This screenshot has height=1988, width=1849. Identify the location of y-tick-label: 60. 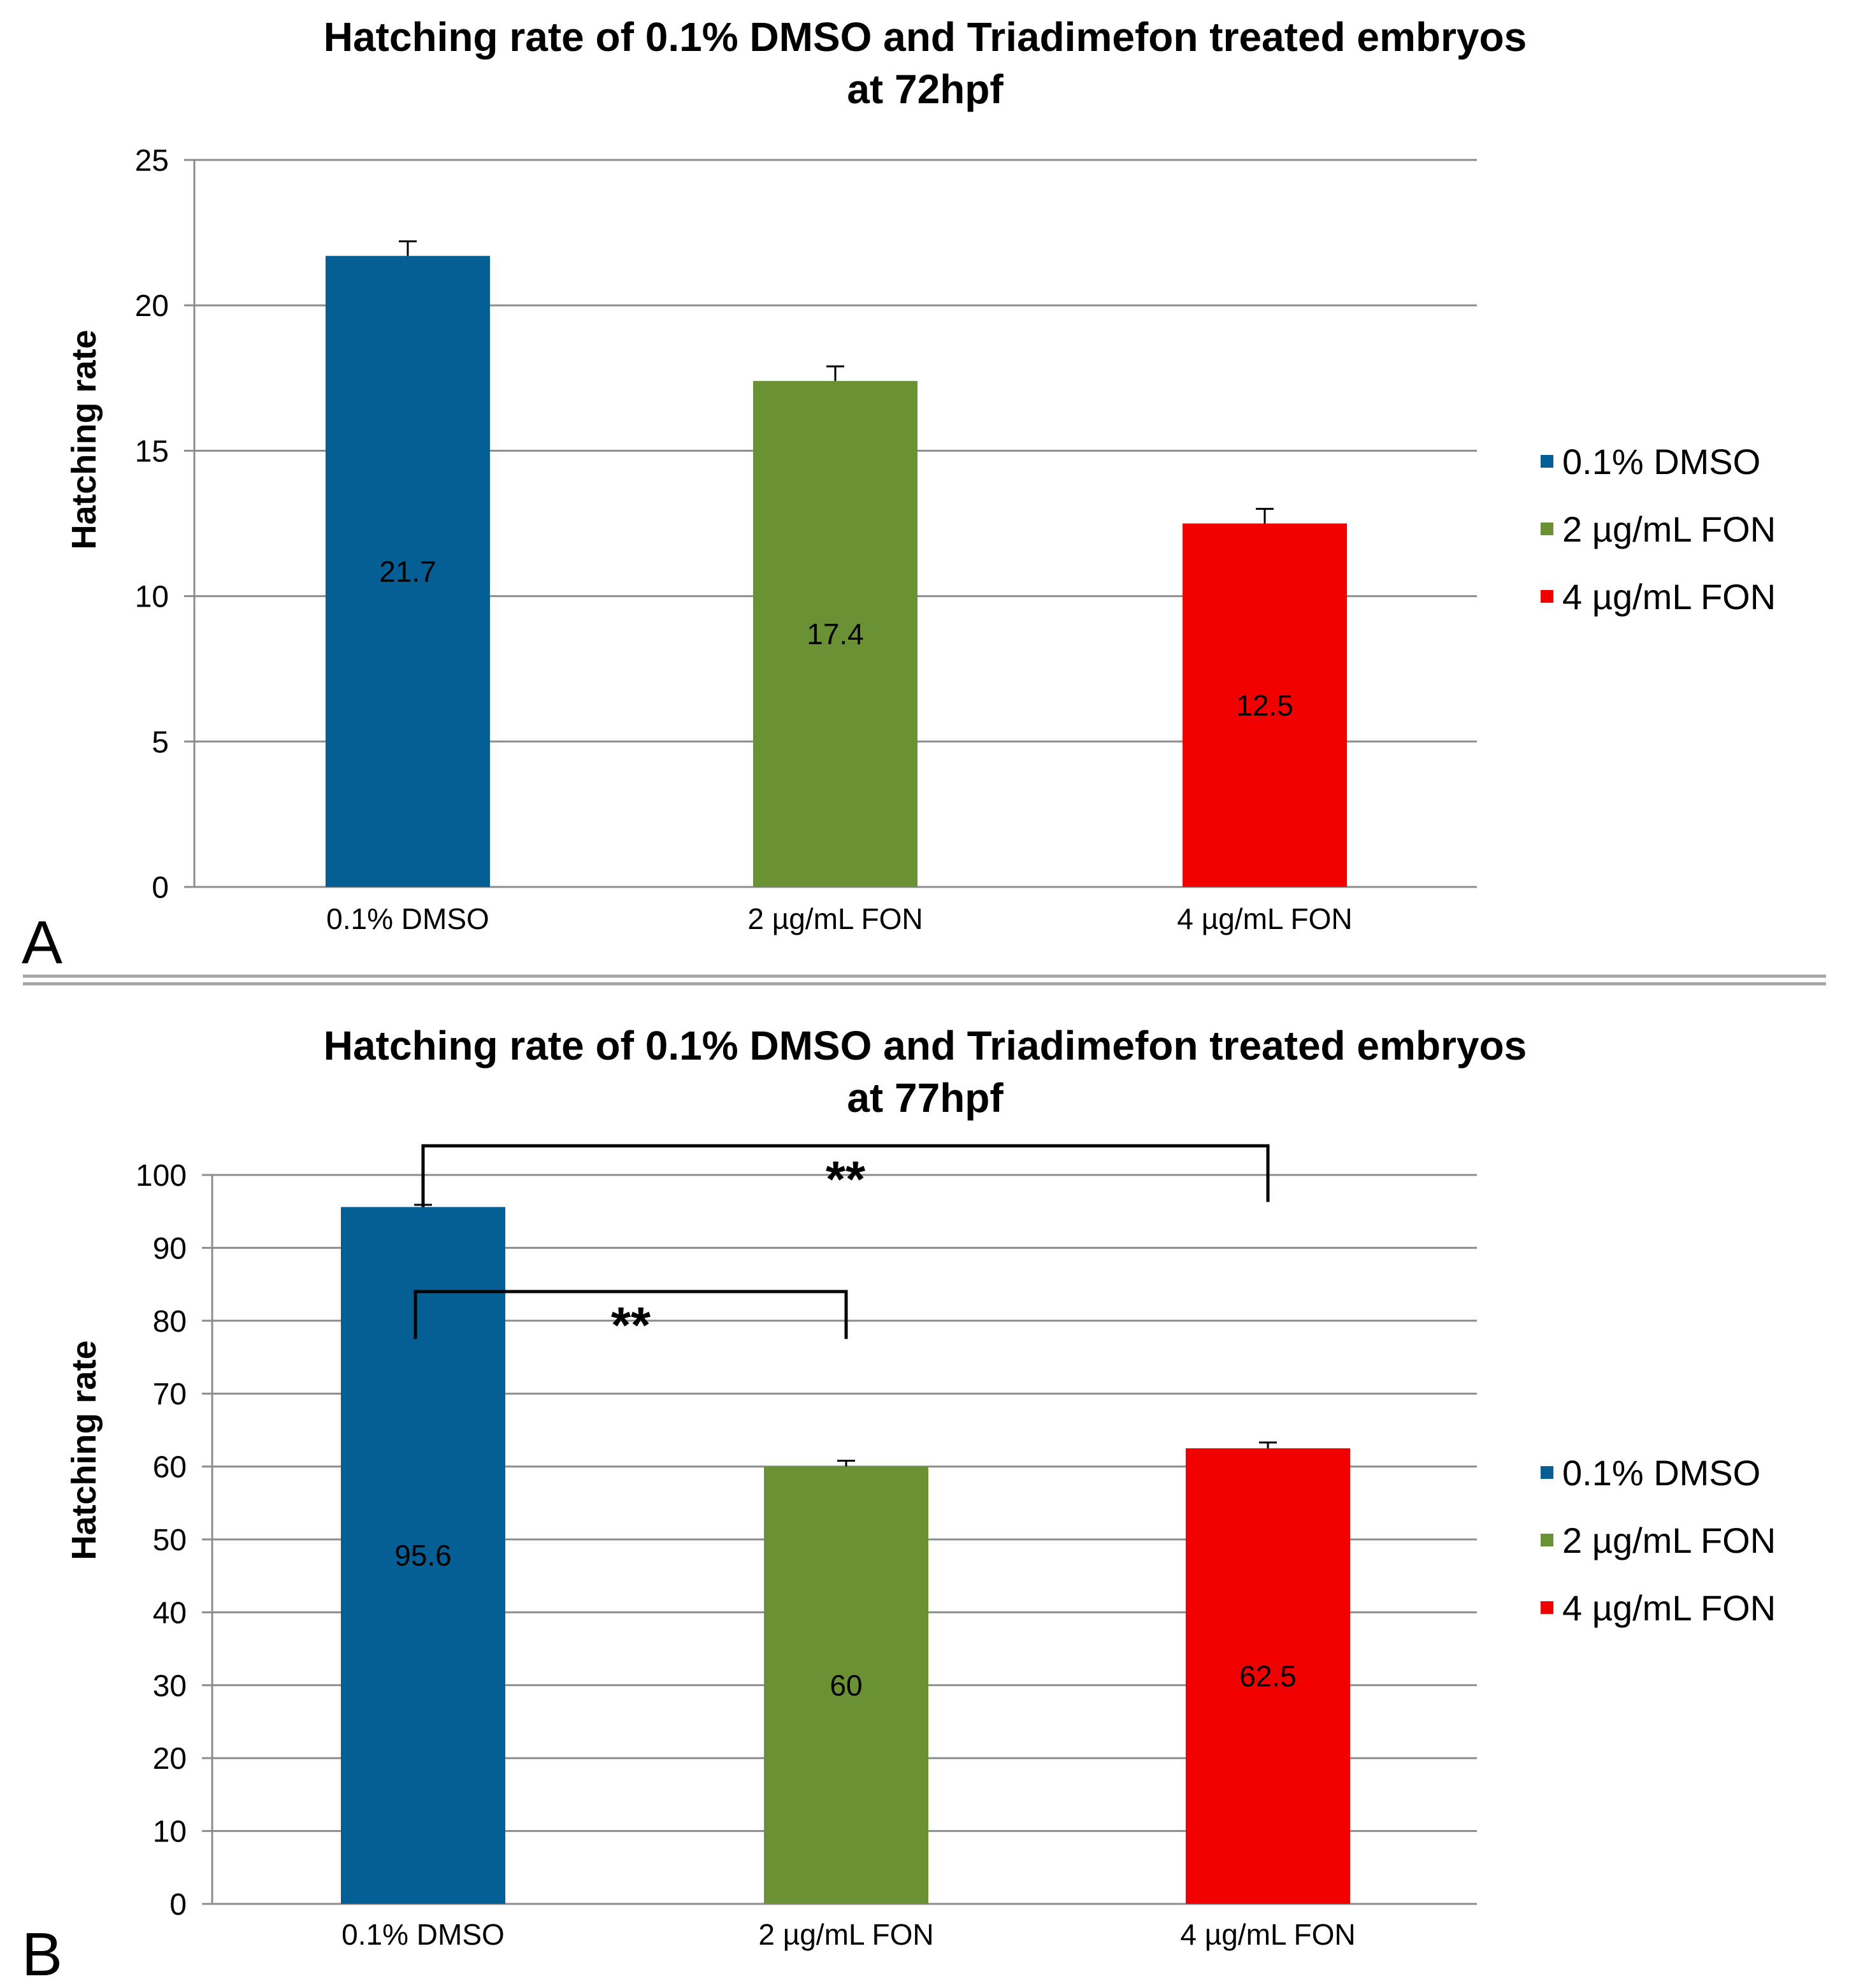
(170, 1468).